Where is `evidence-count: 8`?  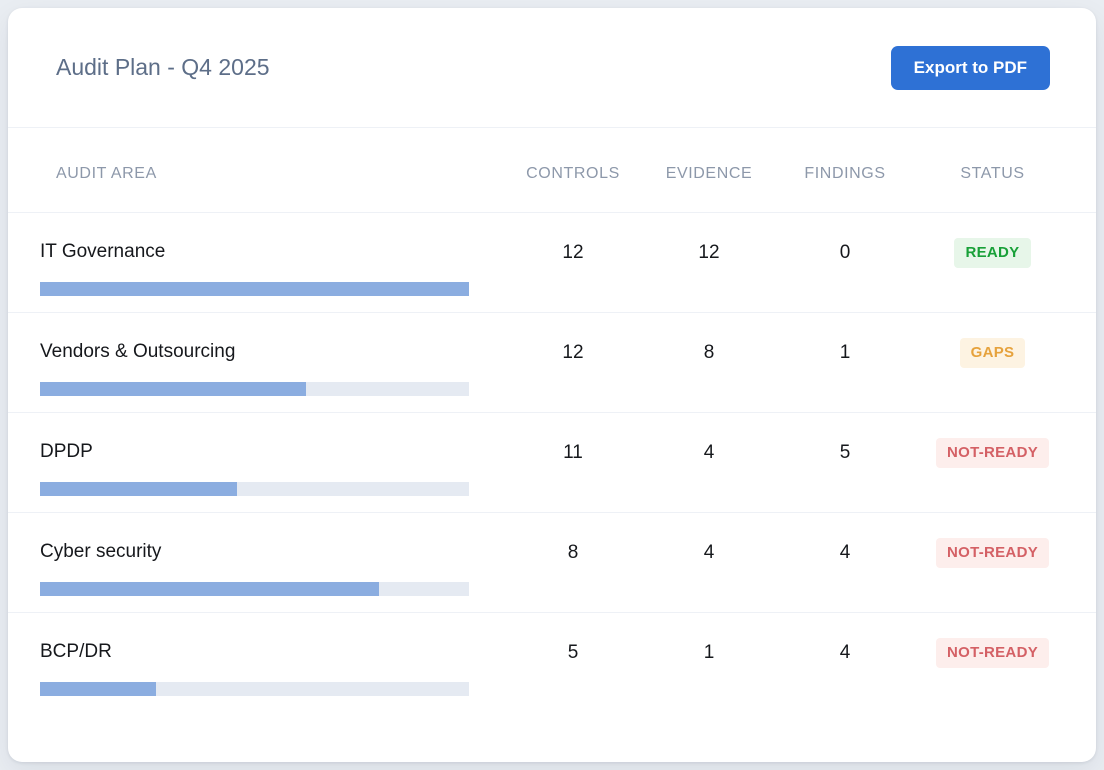 evidence-count: 8 is located at coordinates (709, 352).